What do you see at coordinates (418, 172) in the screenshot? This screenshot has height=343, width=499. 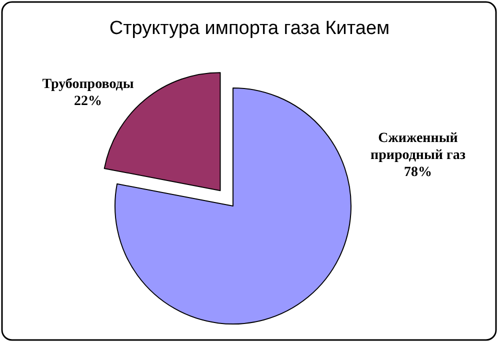 I see `data-label: 78%` at bounding box center [418, 172].